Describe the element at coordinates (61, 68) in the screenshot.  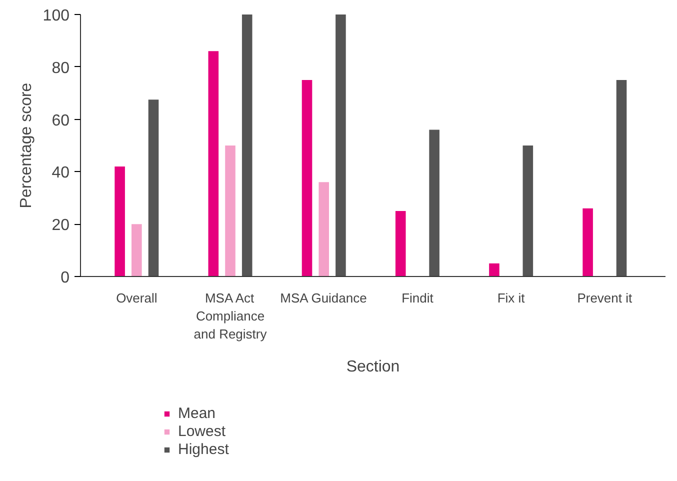
I see `y-tick-label: 80` at that location.